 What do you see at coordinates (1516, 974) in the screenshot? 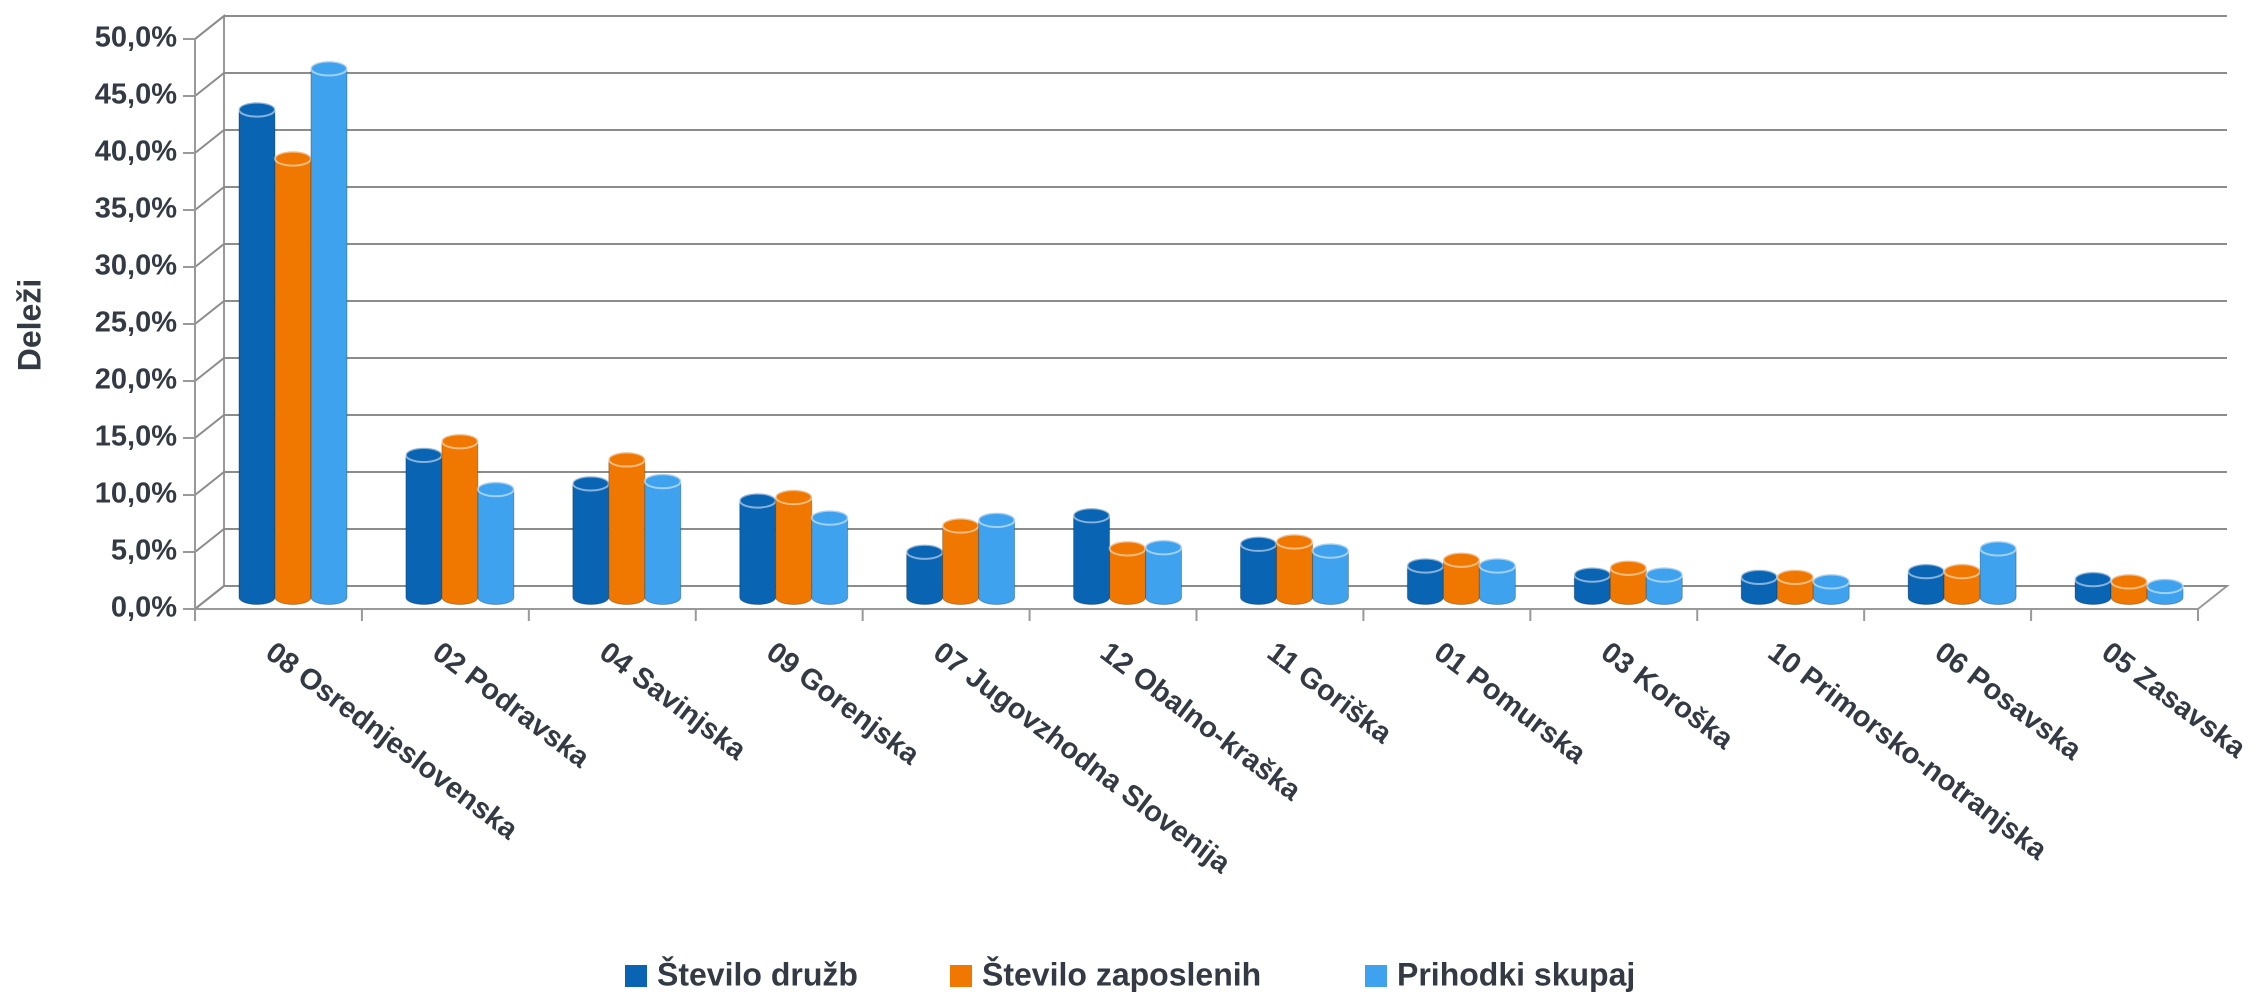
I see `legend-label: Prihodki skupaj` at bounding box center [1516, 974].